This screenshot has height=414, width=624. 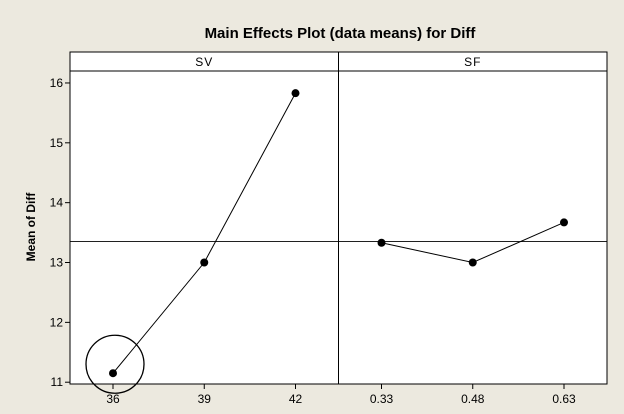 What do you see at coordinates (382, 399) in the screenshot?
I see `x-tick-label: 0.33` at bounding box center [382, 399].